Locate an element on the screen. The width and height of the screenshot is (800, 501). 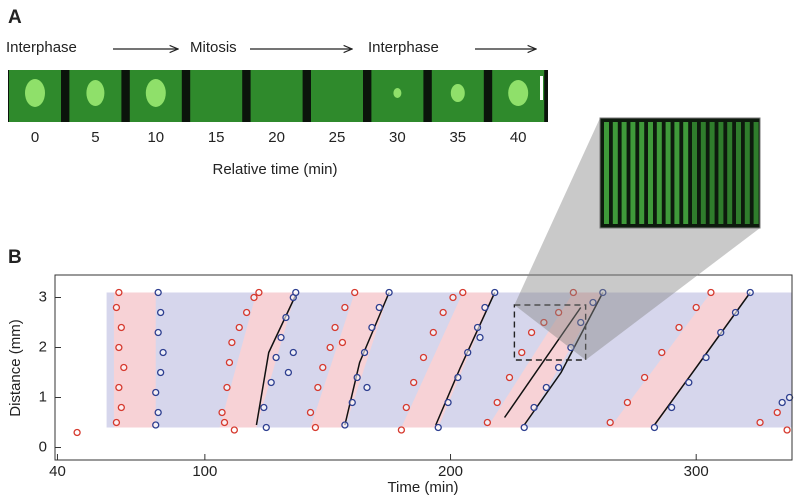
y-axis-label: Distance (mm) is located at coordinates (15, 368).